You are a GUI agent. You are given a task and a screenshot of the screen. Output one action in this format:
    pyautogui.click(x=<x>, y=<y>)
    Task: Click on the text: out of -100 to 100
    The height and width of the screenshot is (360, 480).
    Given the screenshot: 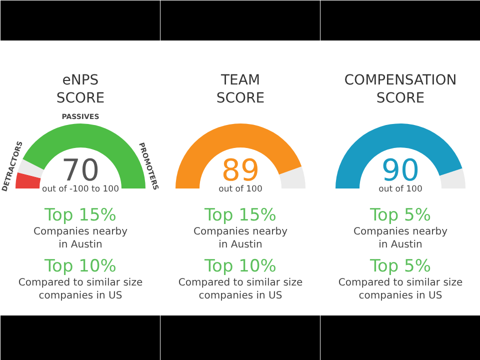 What is the action you would take?
    pyautogui.click(x=80, y=189)
    